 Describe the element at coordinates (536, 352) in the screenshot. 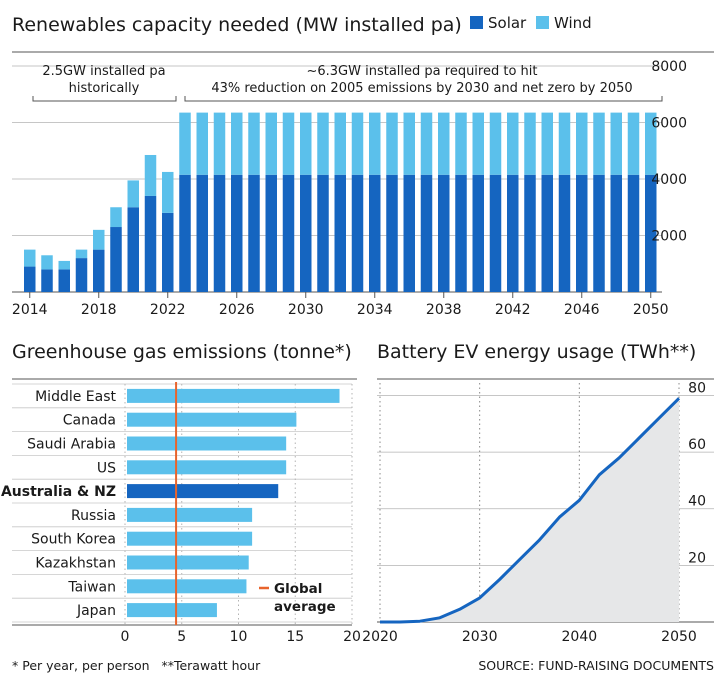

I see `battery-ev-title: Battery EV energy usage (TWh**)` at that location.